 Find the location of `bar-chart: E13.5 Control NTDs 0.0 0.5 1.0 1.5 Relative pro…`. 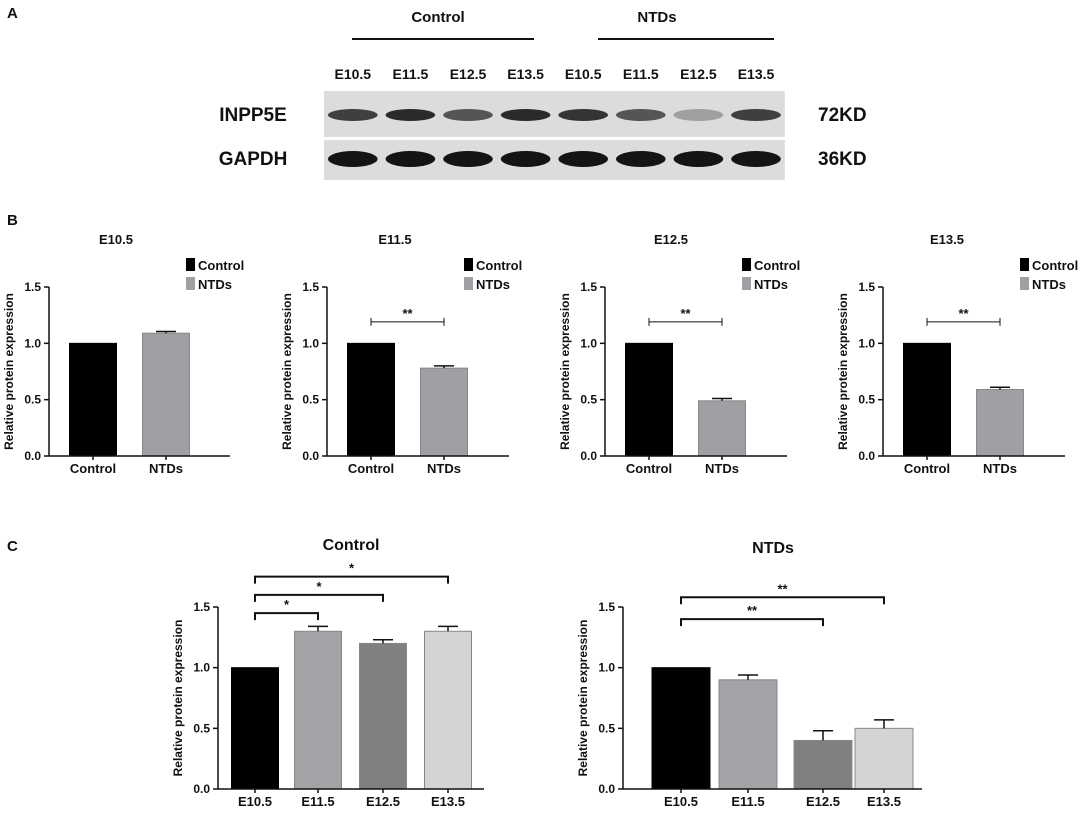

bar-chart: E13.5 Control NTDs 0.0 0.5 1.0 1.5 Relative pro… is located at coordinates (957, 354).